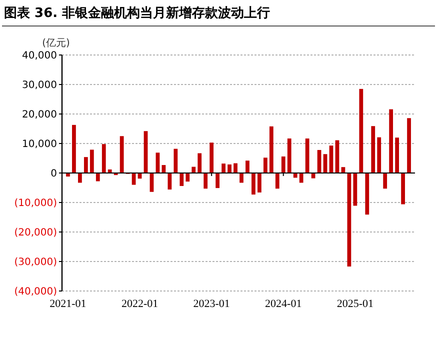 The image size is (437, 340). Describe the element at coordinates (137, 13) in the screenshot. I see `chart-title: 图表 36. 非银金融机构当月新增存款波动上行` at that location.